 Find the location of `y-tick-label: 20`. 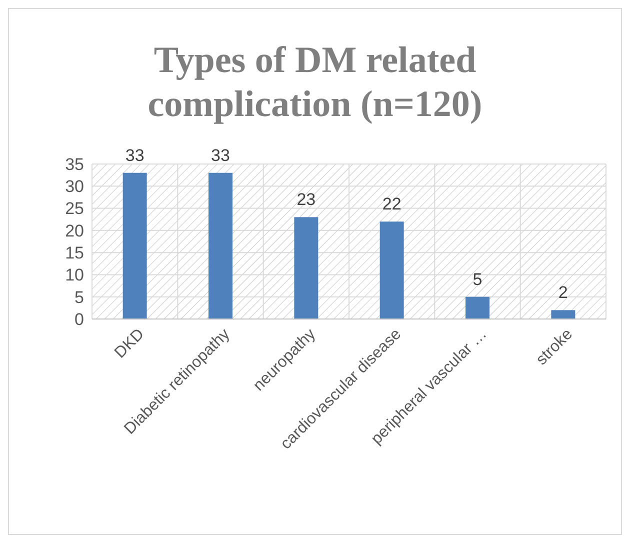

y-tick-label: 20 is located at coordinates (74, 230).